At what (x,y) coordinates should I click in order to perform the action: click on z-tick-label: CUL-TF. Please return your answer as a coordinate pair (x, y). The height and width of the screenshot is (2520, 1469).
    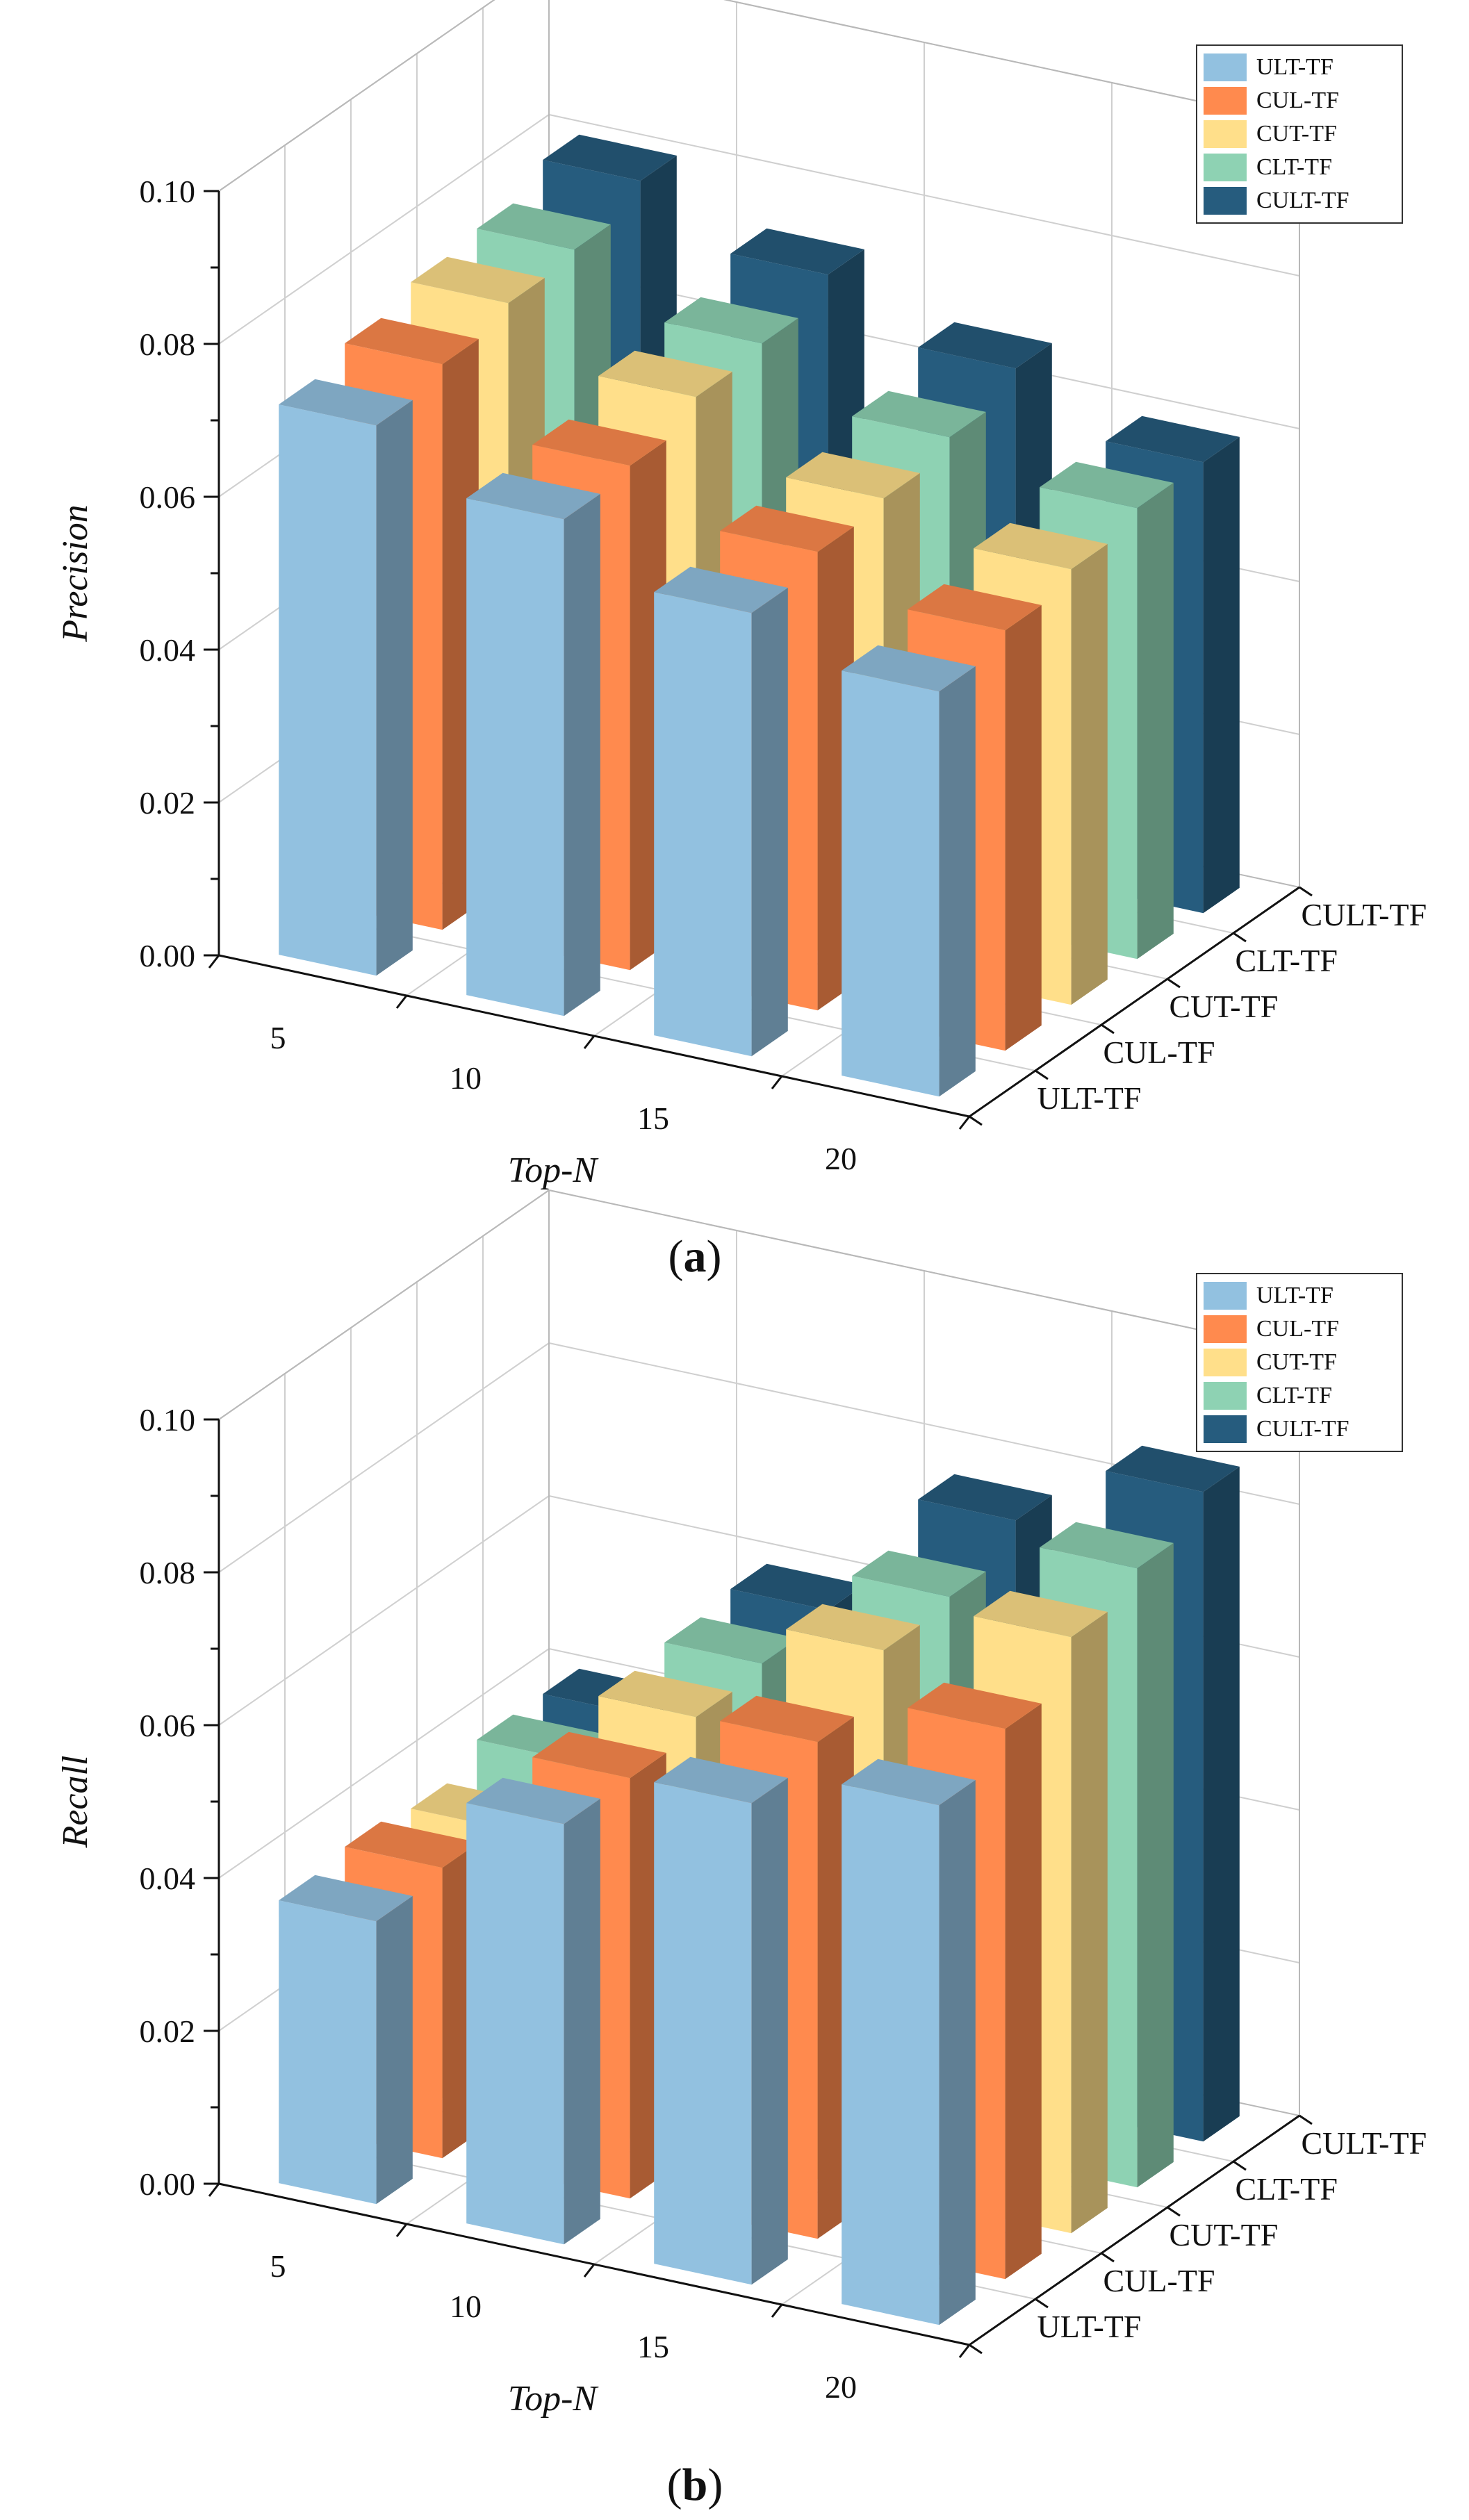
    Looking at the image, I should click on (1159, 2280).